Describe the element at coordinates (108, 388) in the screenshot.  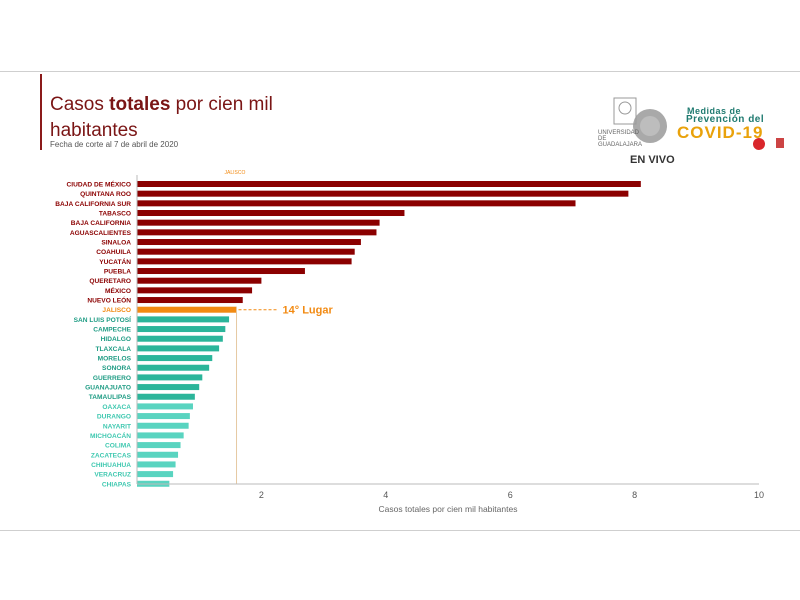
I see `category-label: GUANAJUATO` at that location.